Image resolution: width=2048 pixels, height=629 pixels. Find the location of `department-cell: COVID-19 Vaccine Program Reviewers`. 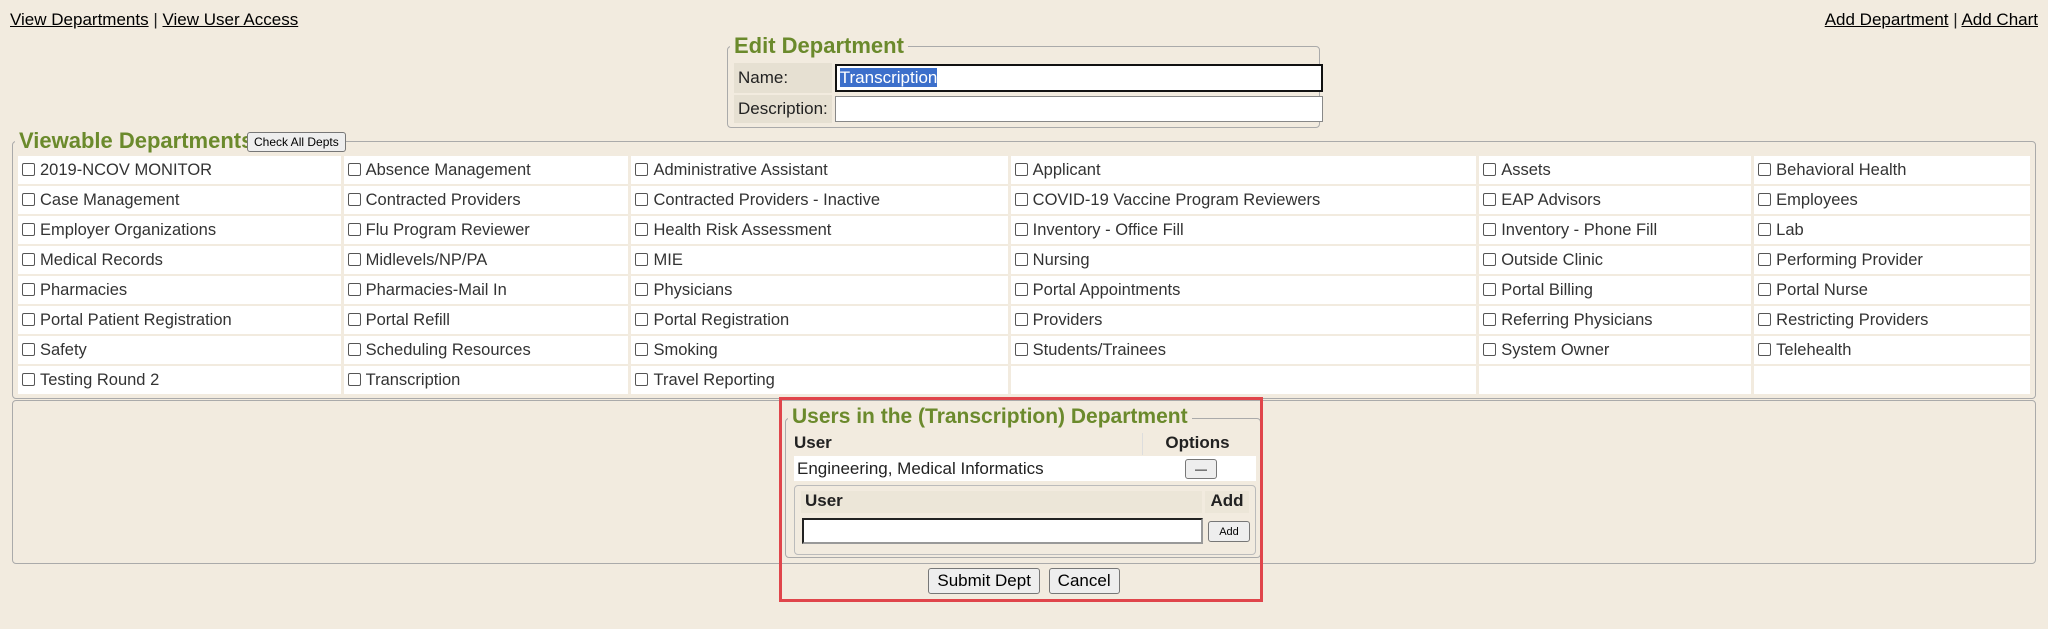

department-cell: COVID-19 Vaccine Program Reviewers is located at coordinates (1243, 200).